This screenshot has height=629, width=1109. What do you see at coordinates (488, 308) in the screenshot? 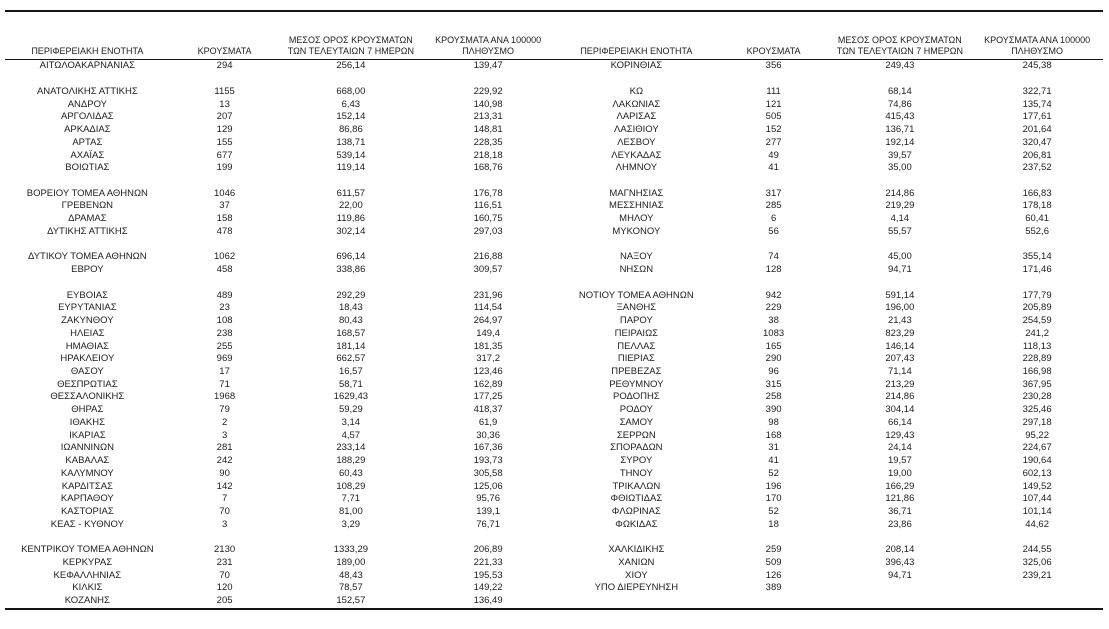
I see `per100k-cell: 114,54` at bounding box center [488, 308].